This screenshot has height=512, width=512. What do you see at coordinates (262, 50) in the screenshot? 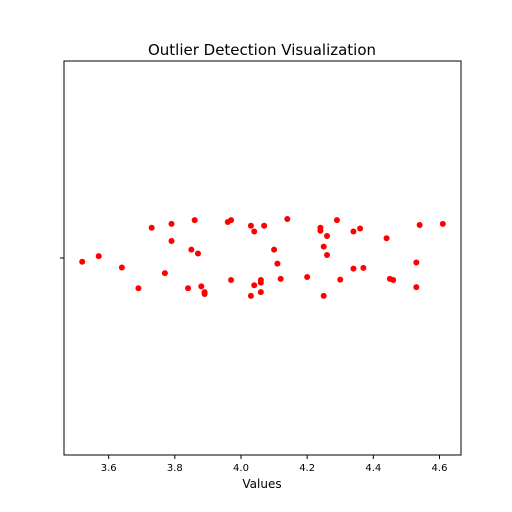
I see `chart-title: Outlier Detection Visualization` at bounding box center [262, 50].